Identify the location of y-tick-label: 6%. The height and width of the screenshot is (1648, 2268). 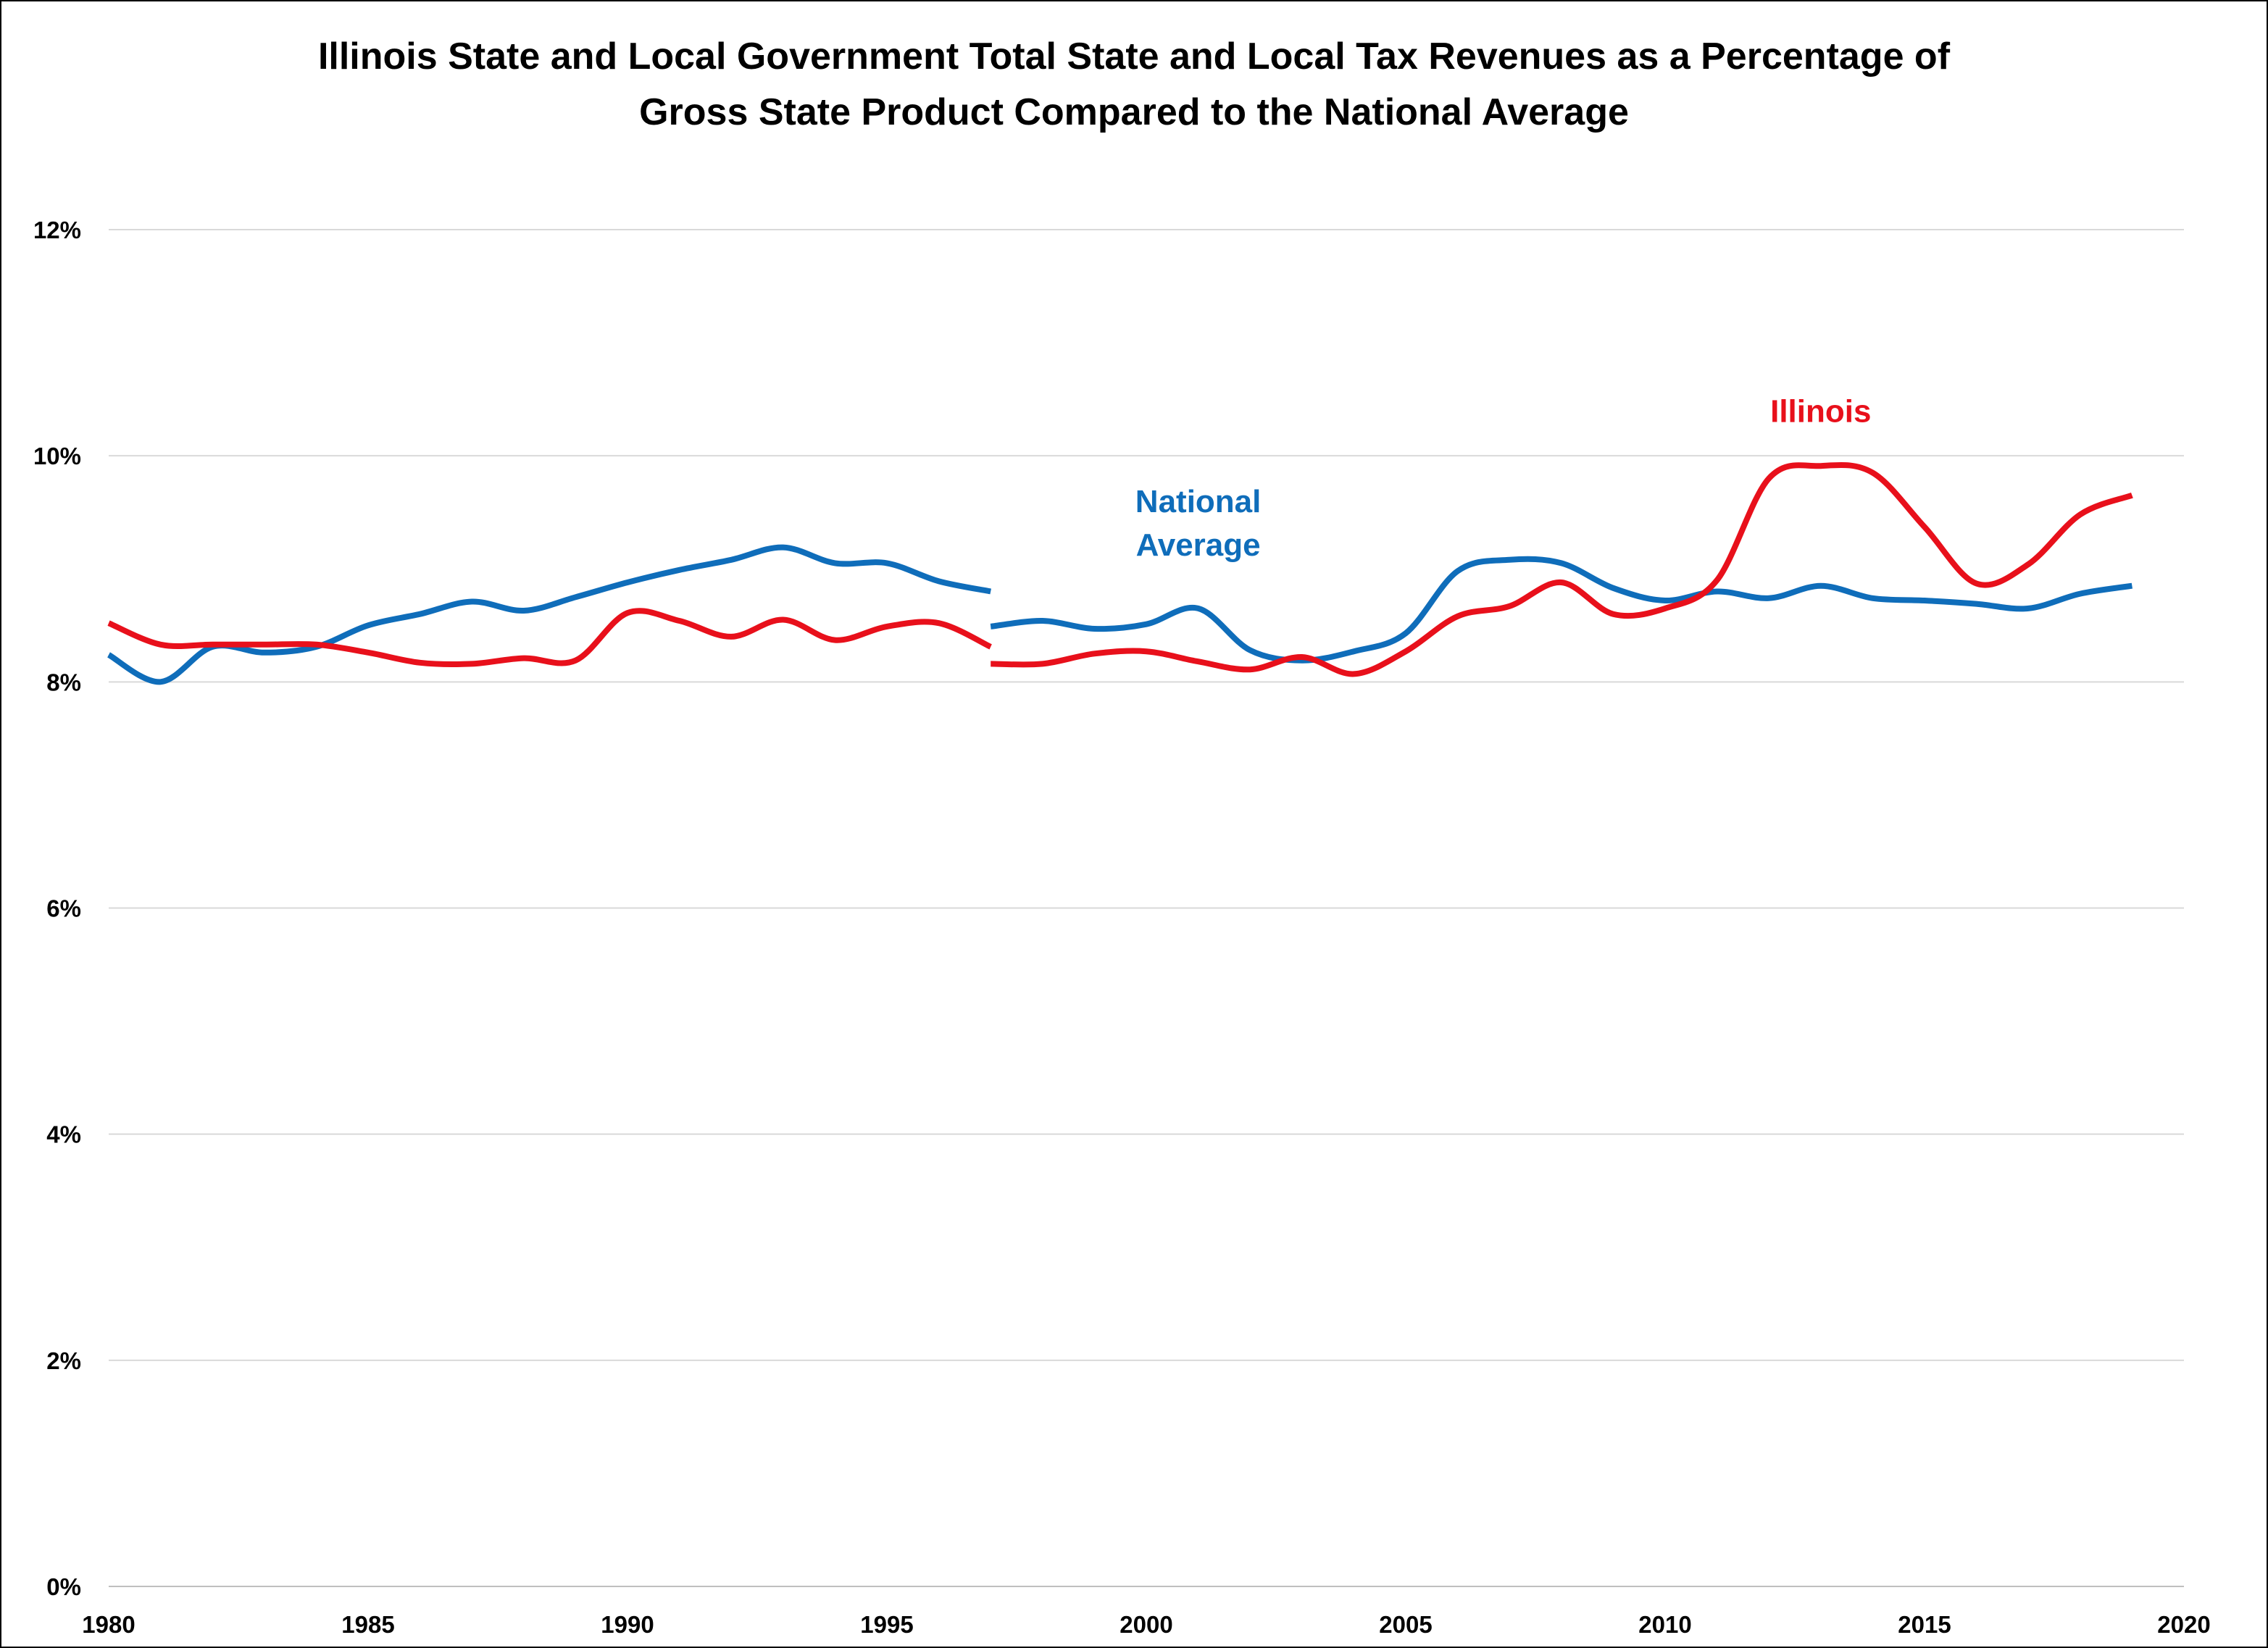
(63, 908).